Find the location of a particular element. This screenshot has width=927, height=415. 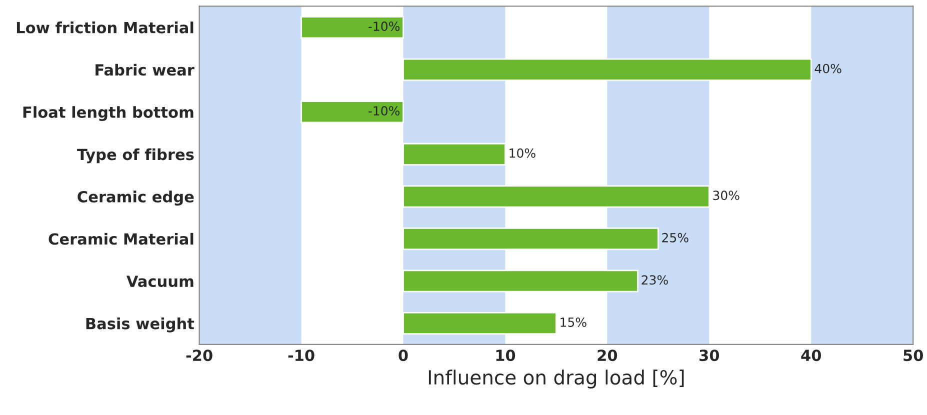

y-tick-label: Ceramic edge is located at coordinates (136, 198).